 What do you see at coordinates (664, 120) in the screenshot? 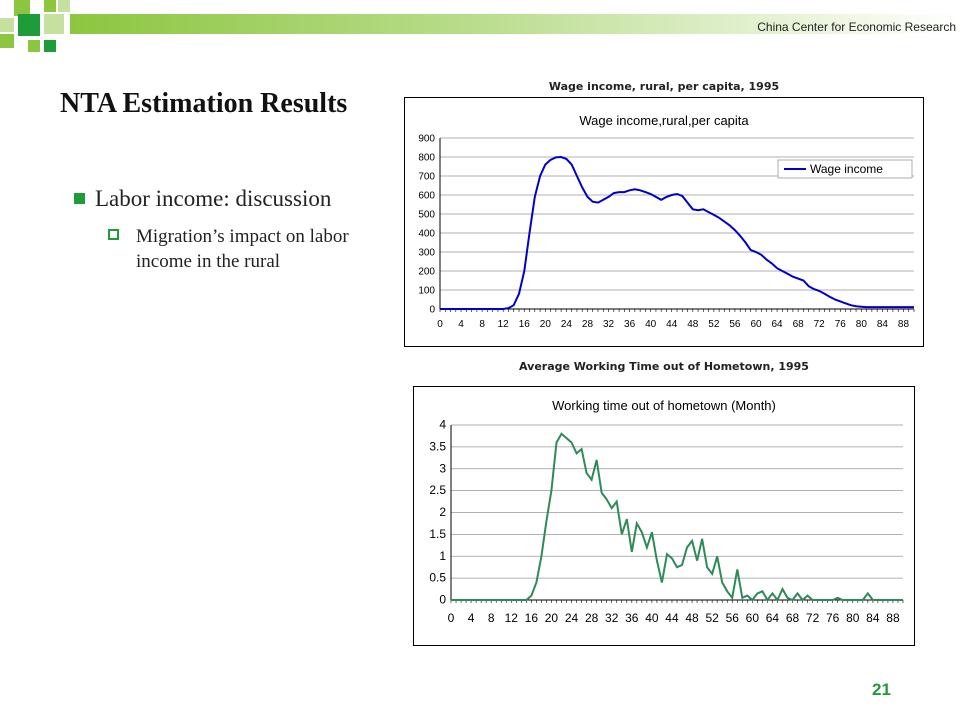
I see `chart-title: Wage income,rural,per capita` at bounding box center [664, 120].